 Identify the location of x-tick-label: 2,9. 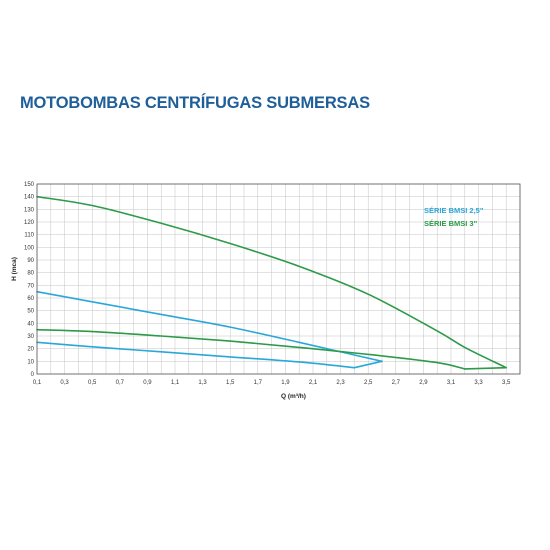
(423, 383).